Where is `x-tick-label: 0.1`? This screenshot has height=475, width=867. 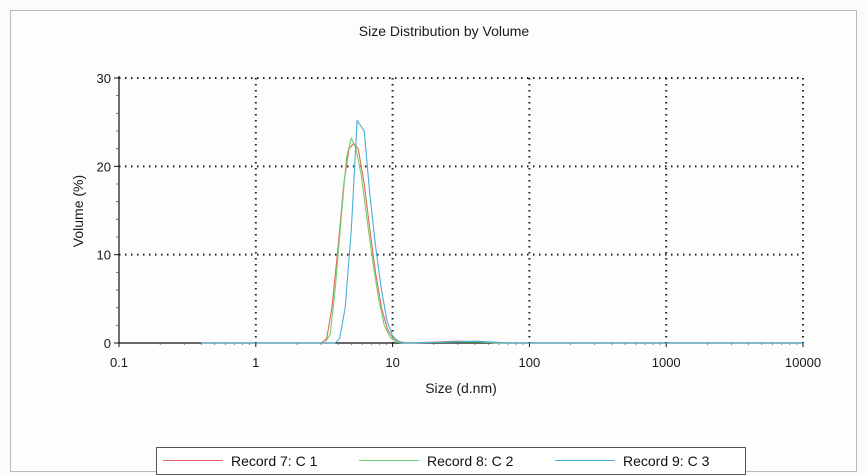
x-tick-label: 0.1 is located at coordinates (119, 362).